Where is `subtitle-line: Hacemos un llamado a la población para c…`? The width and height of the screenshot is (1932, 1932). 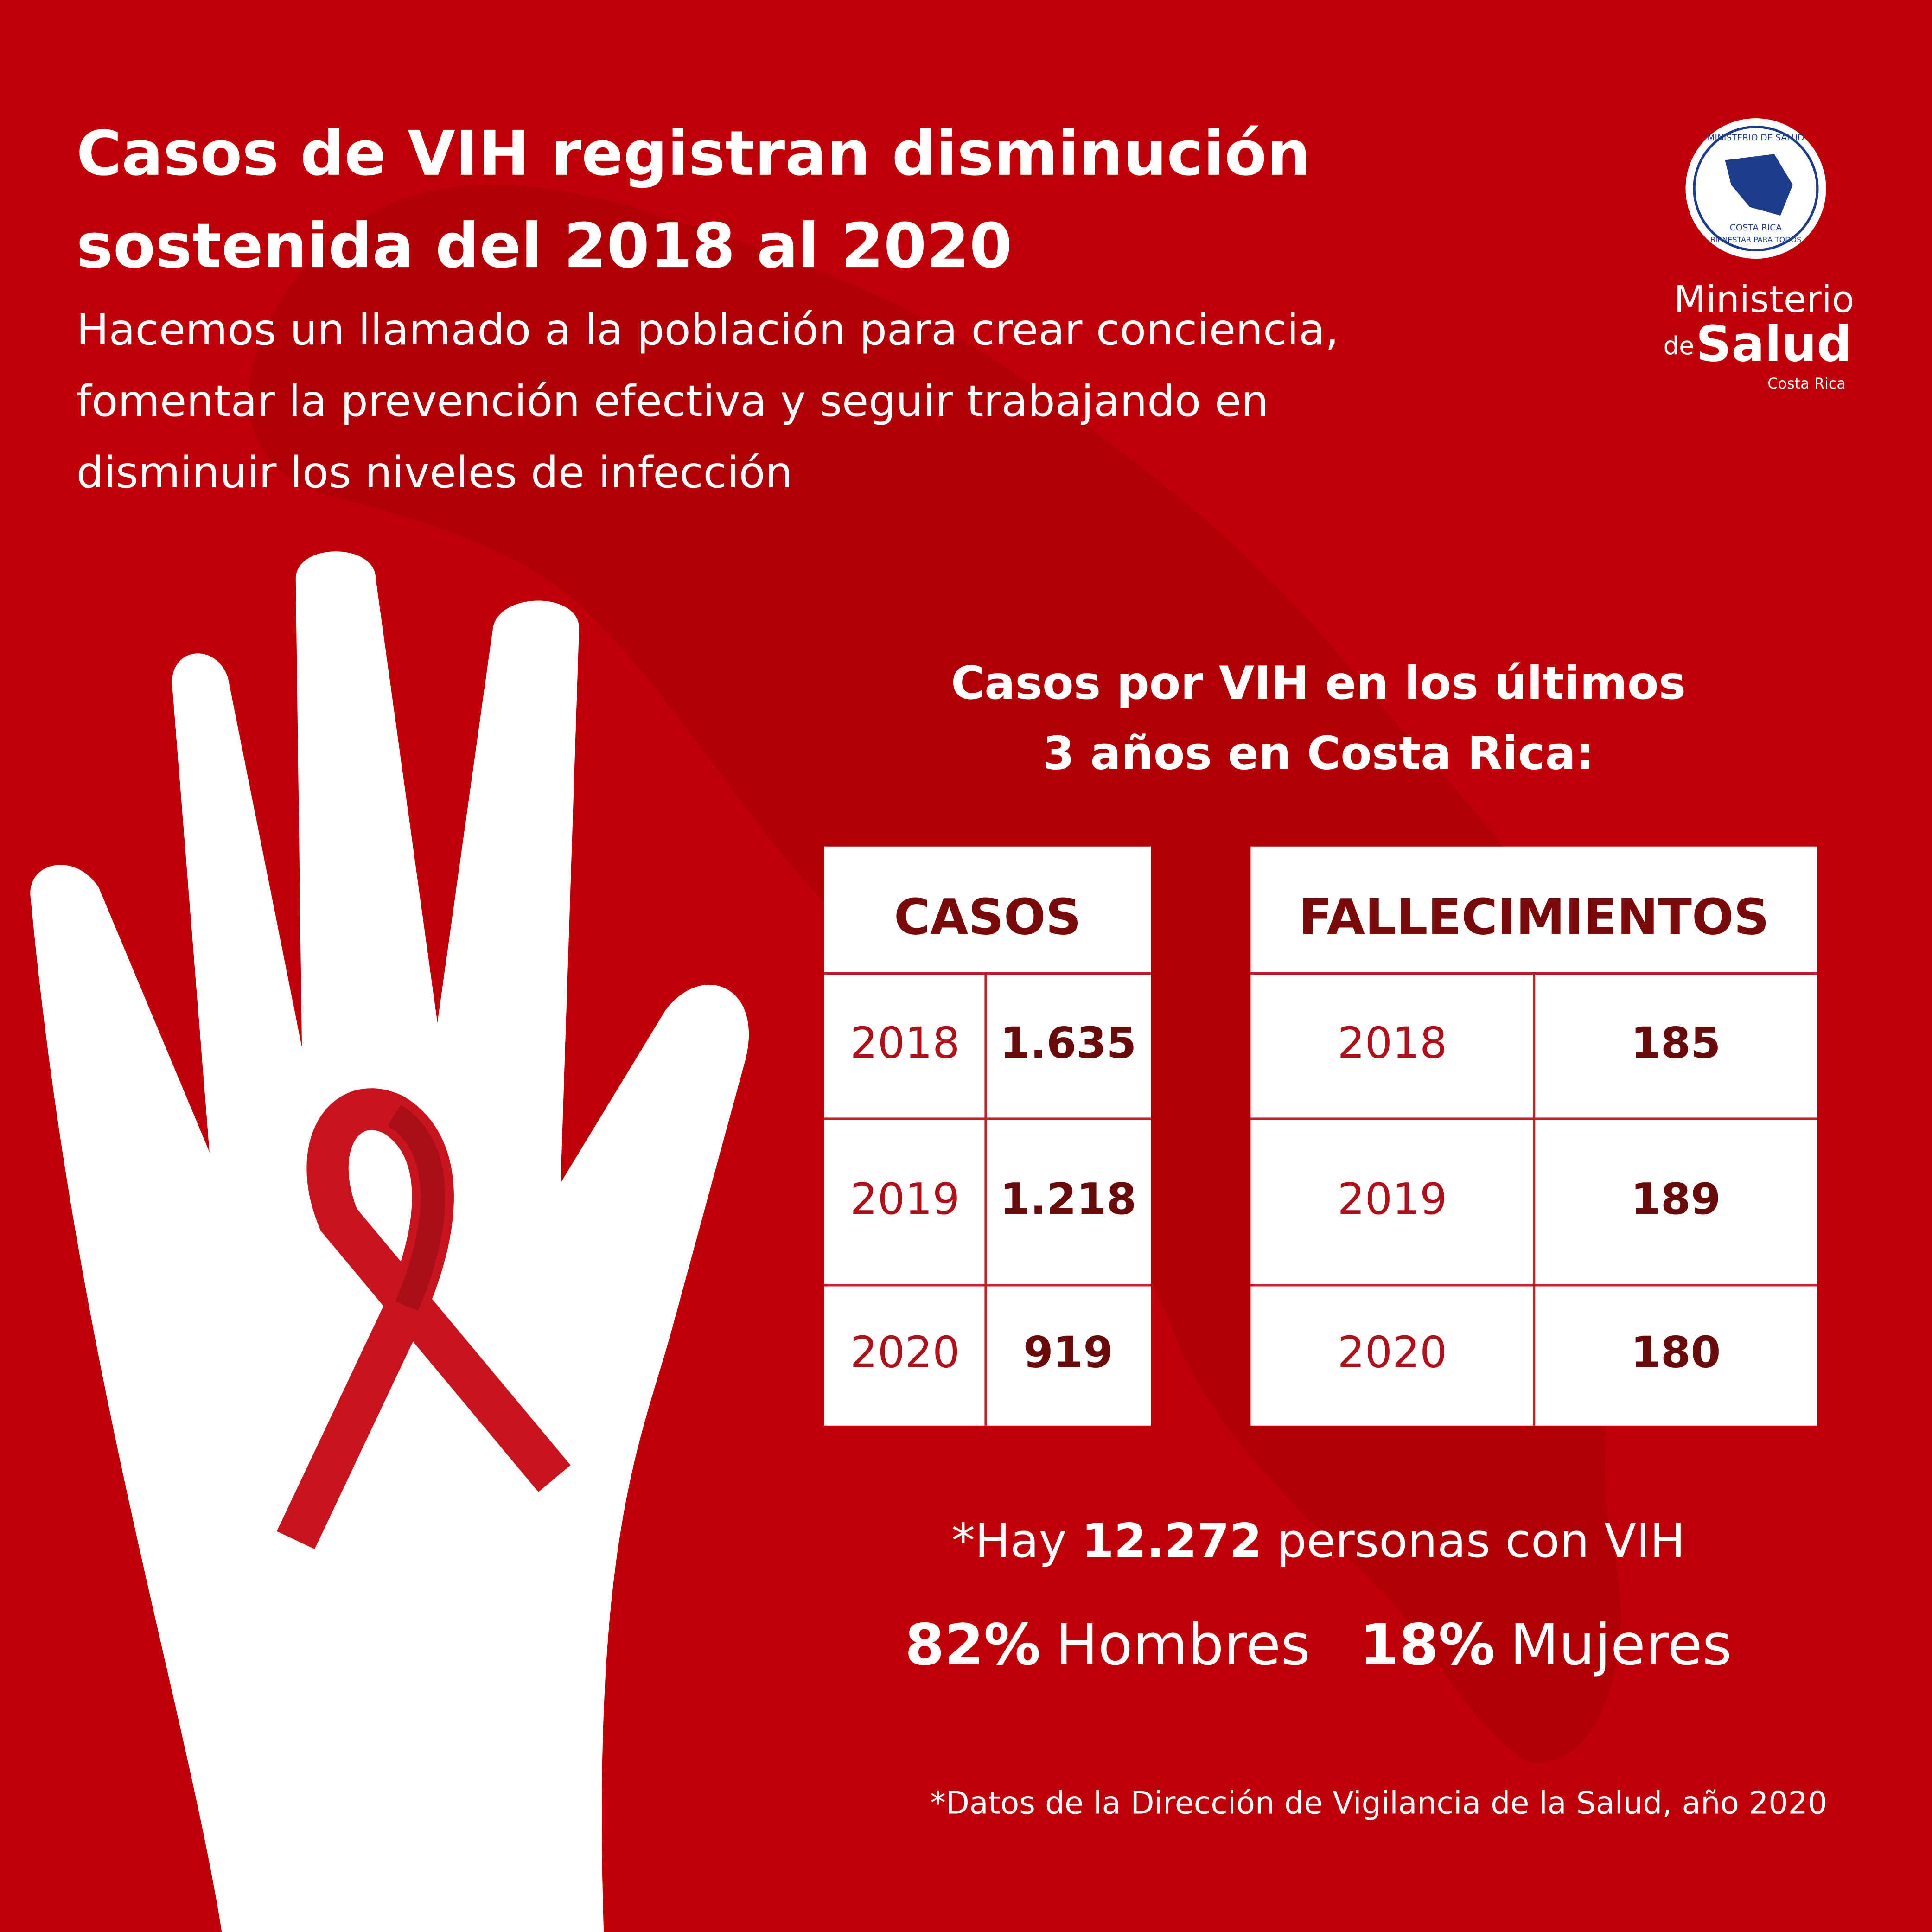
subtitle-line: Hacemos un llamado a la población para c… is located at coordinates (708, 330).